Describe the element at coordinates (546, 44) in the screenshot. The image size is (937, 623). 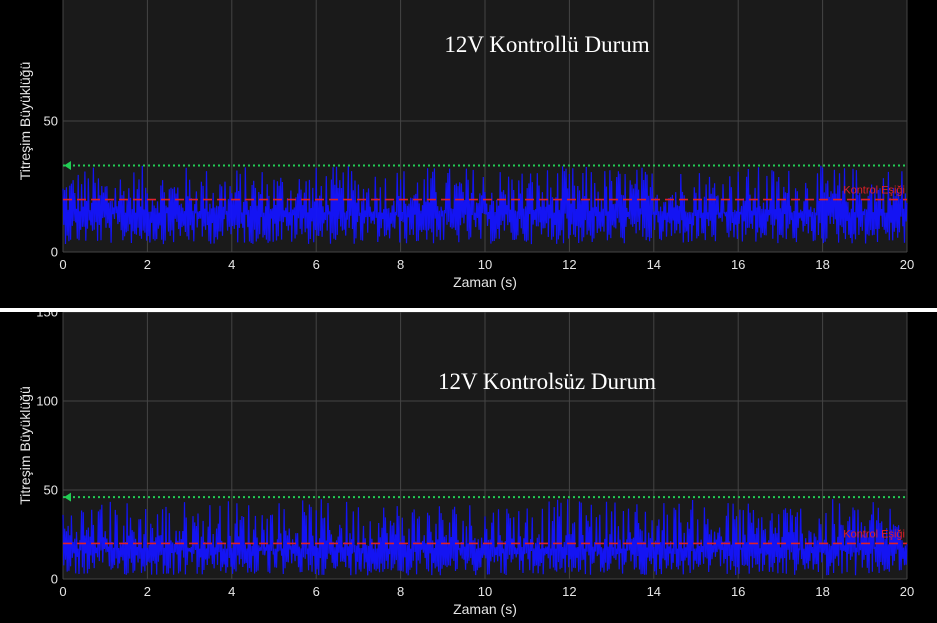
I see `chart-title: 12V Kontrollü Durum` at that location.